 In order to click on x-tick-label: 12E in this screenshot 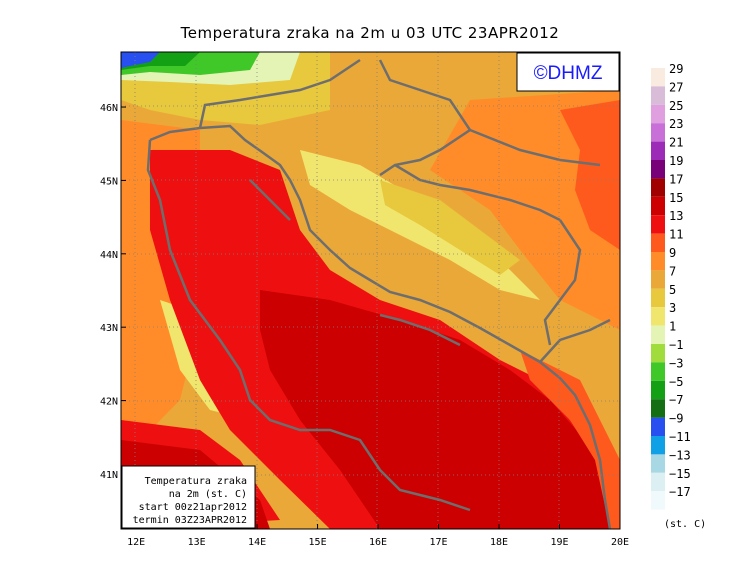, I will do `click(136, 542)`.